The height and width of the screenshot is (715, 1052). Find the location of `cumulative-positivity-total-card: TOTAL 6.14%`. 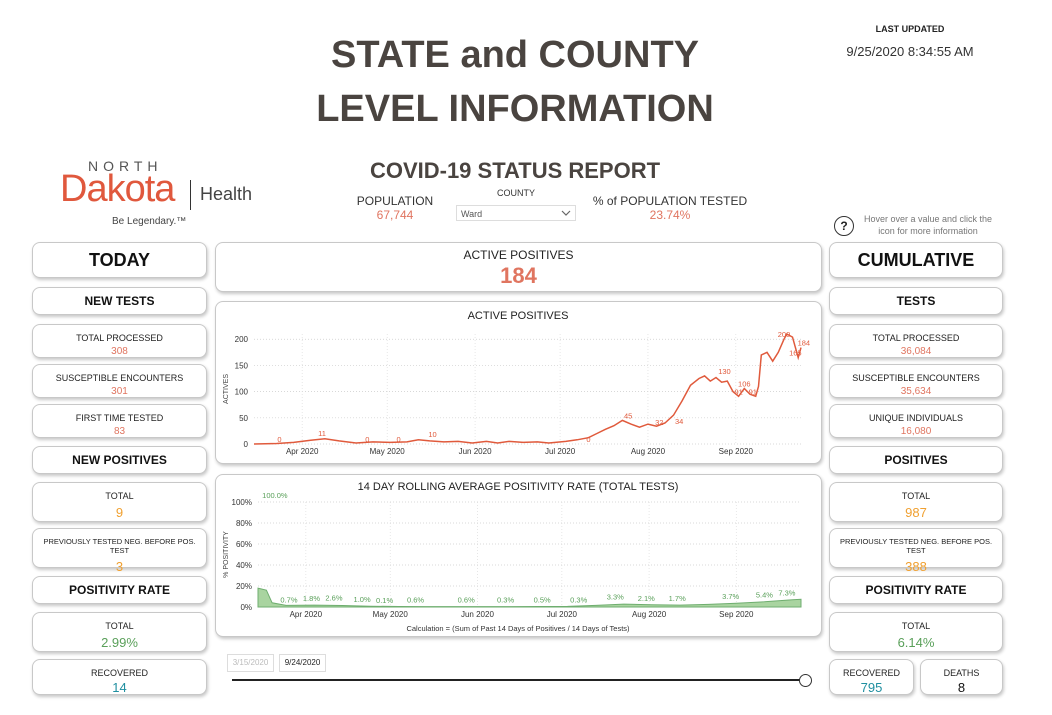

cumulative-positivity-total-card: TOTAL 6.14% is located at coordinates (916, 632).